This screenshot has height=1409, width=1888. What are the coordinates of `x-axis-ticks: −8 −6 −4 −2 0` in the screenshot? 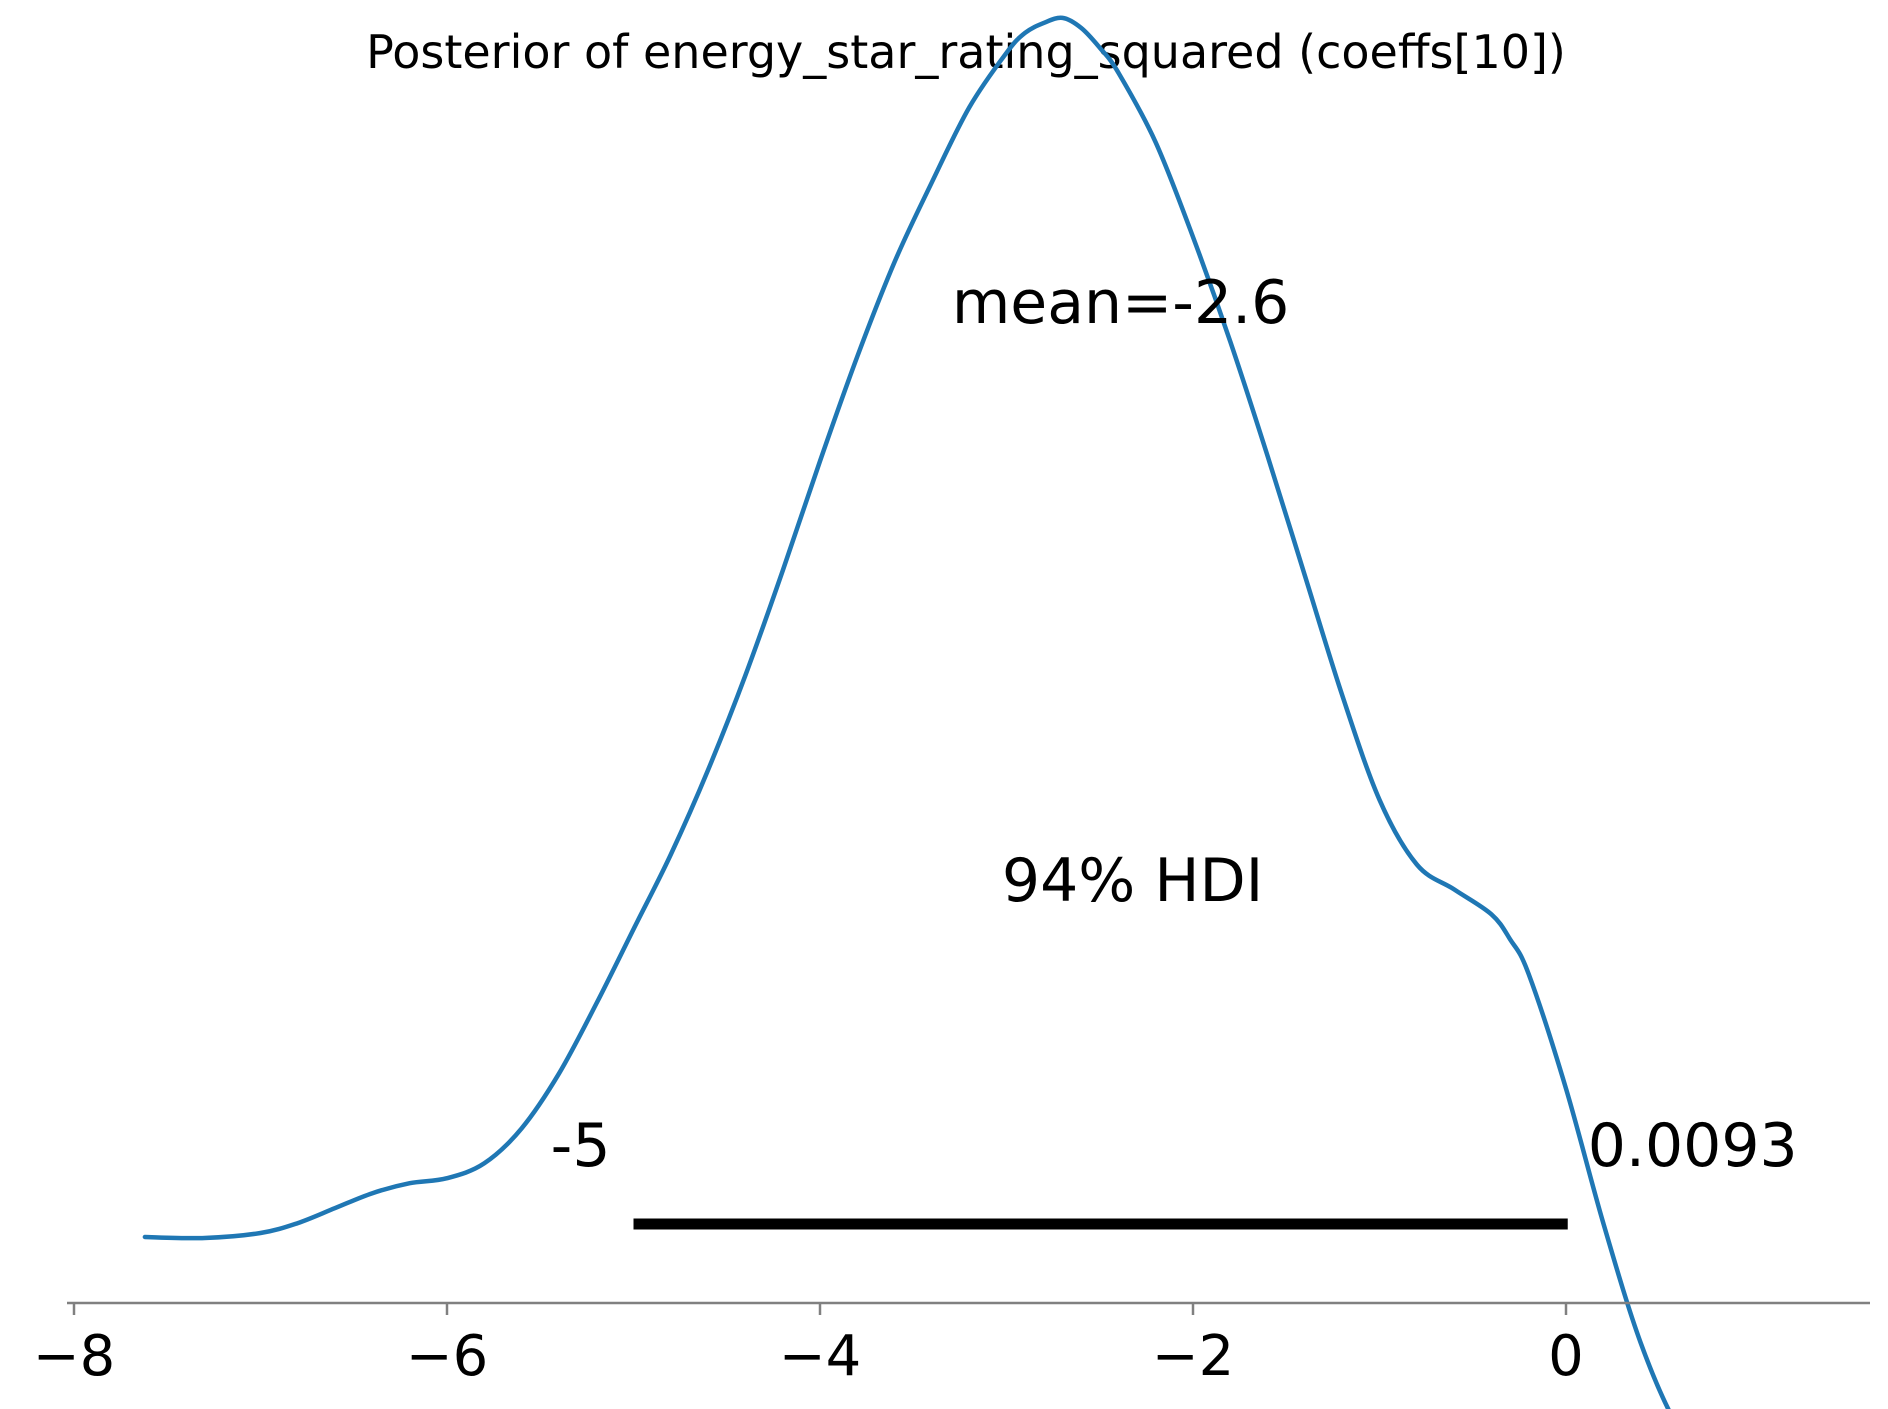 It's located at (808, 1346).